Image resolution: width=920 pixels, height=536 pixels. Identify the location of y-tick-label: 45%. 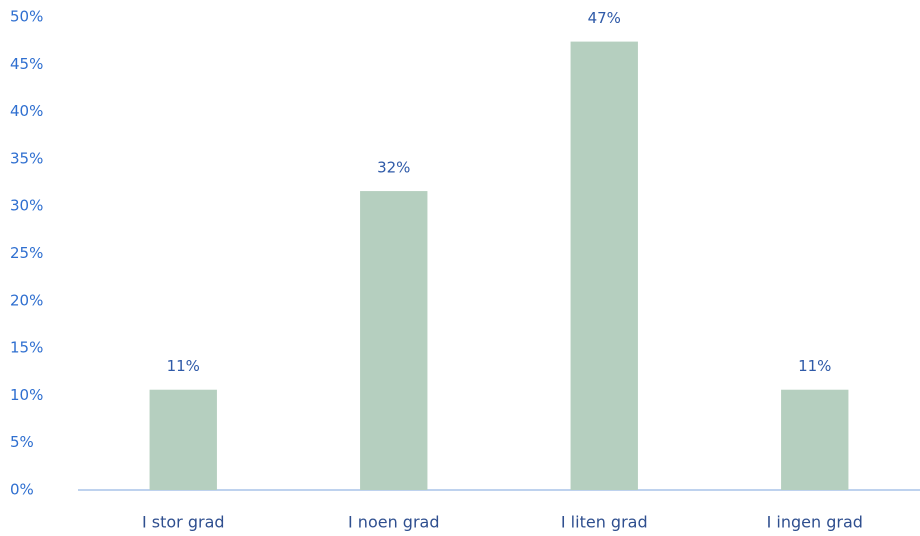
(26, 64).